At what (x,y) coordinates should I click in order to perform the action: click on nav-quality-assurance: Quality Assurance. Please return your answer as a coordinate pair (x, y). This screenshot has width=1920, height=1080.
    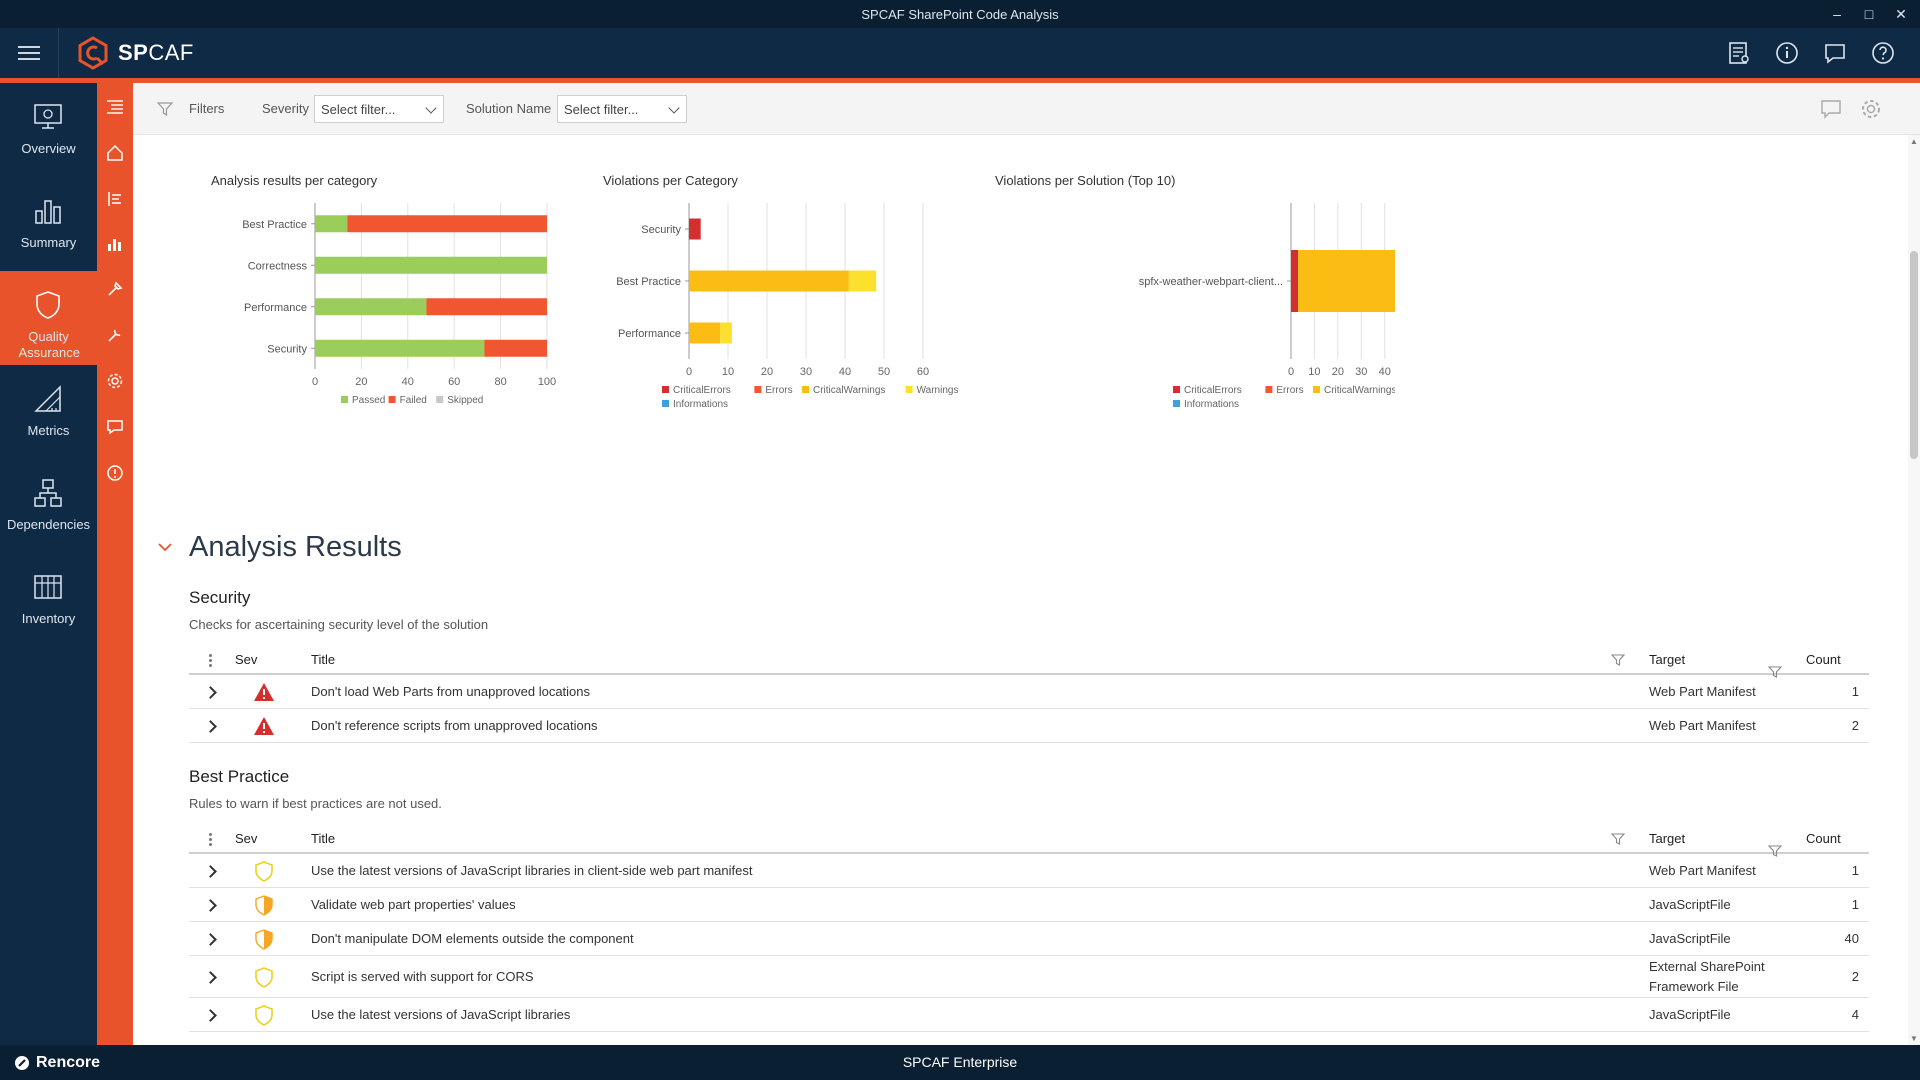
    Looking at the image, I should click on (48, 318).